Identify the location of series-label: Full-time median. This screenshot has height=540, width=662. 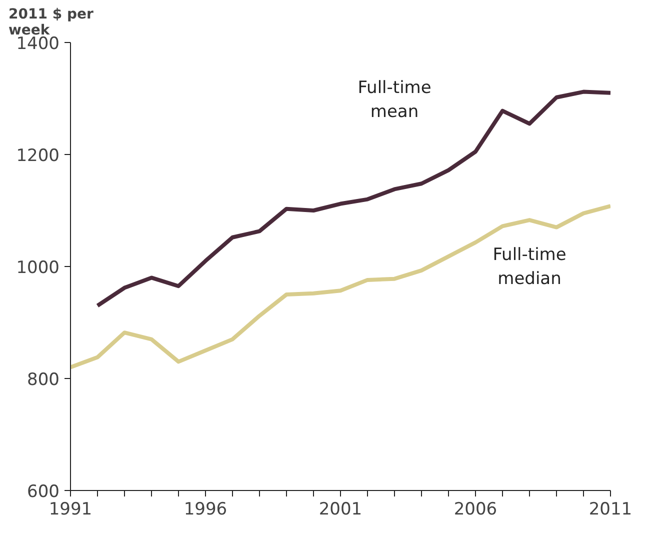
(529, 267).